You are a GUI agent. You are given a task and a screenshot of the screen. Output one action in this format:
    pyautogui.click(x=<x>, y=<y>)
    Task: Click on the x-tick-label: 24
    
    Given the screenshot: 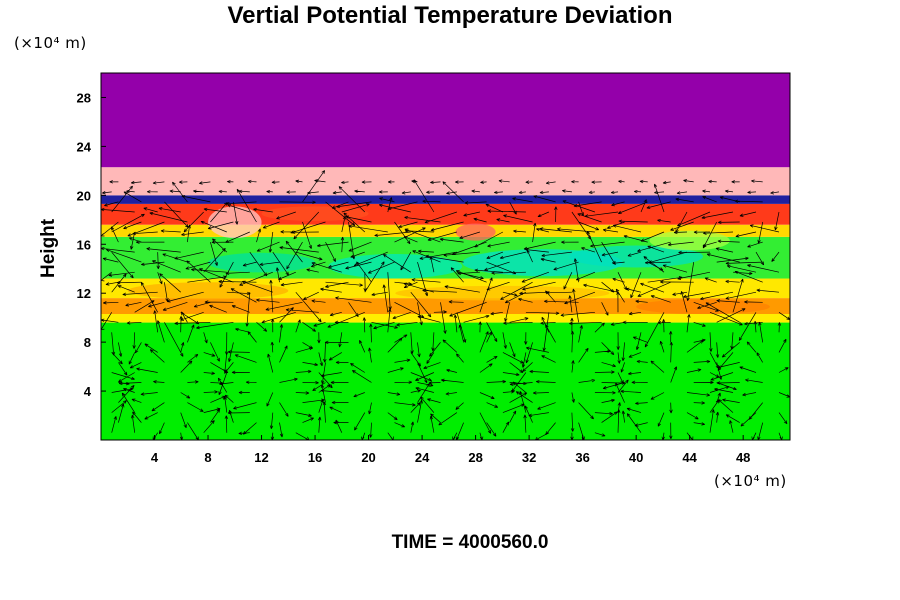 What is the action you would take?
    pyautogui.click(x=422, y=457)
    